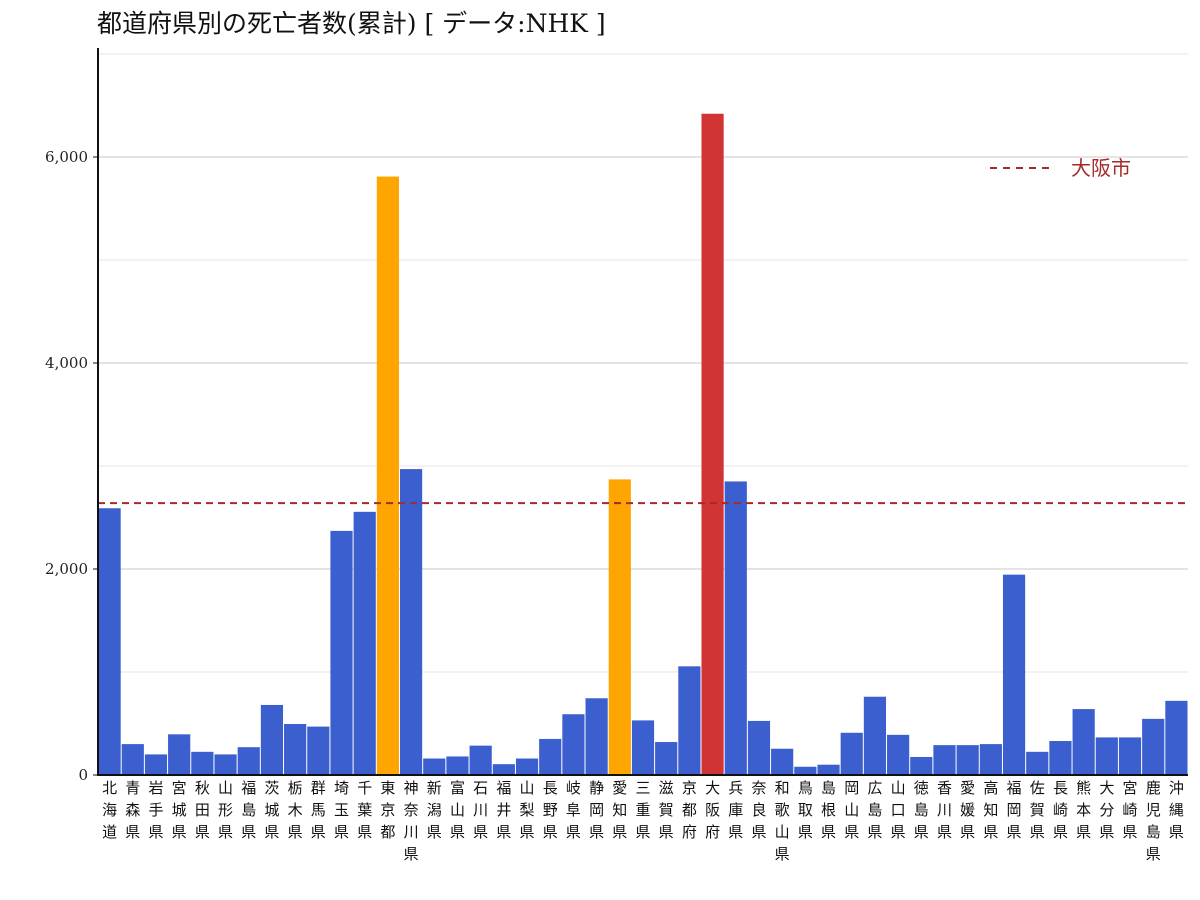 The height and width of the screenshot is (900, 1200). Describe the element at coordinates (596, 736) in the screenshot. I see `bar-静岡県` at that location.